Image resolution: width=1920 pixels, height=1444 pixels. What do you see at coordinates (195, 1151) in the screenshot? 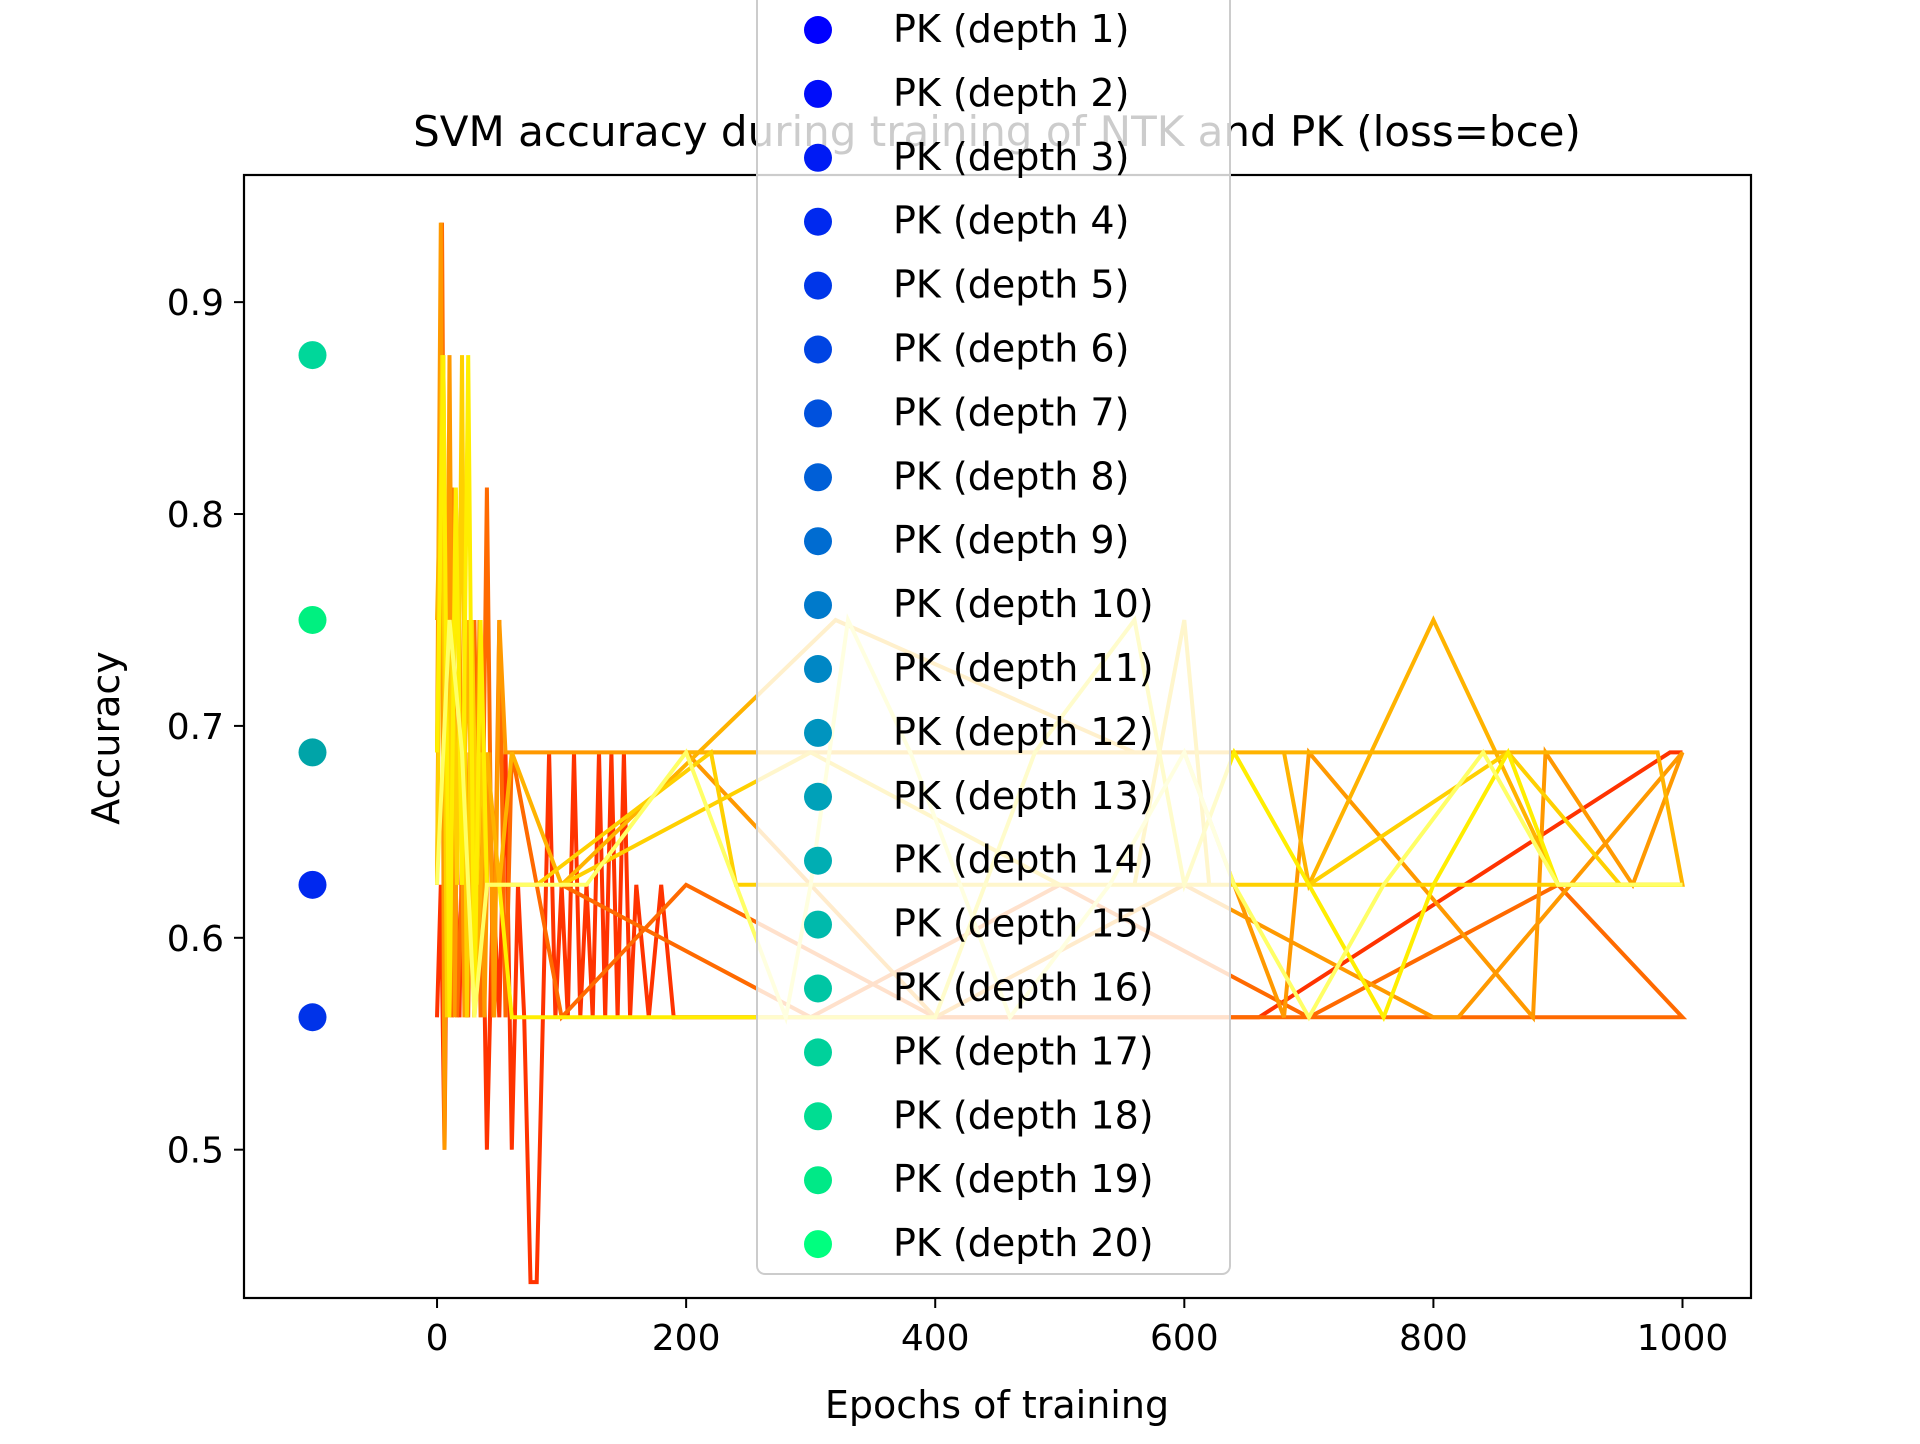
I see `y-tick-label: 0.5` at bounding box center [195, 1151].